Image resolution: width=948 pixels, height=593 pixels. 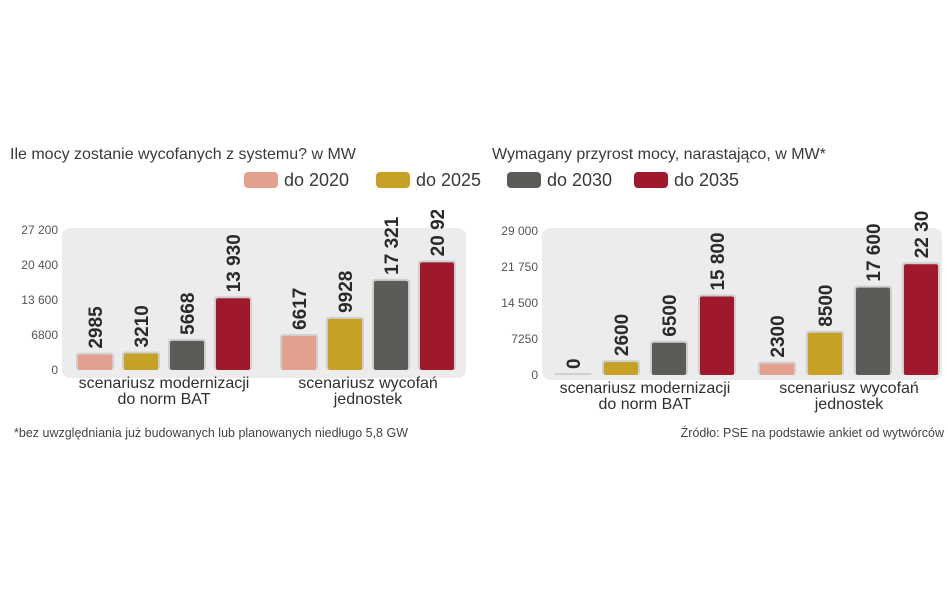 I want to click on legend-label-2025: do 2025, so click(x=449, y=180).